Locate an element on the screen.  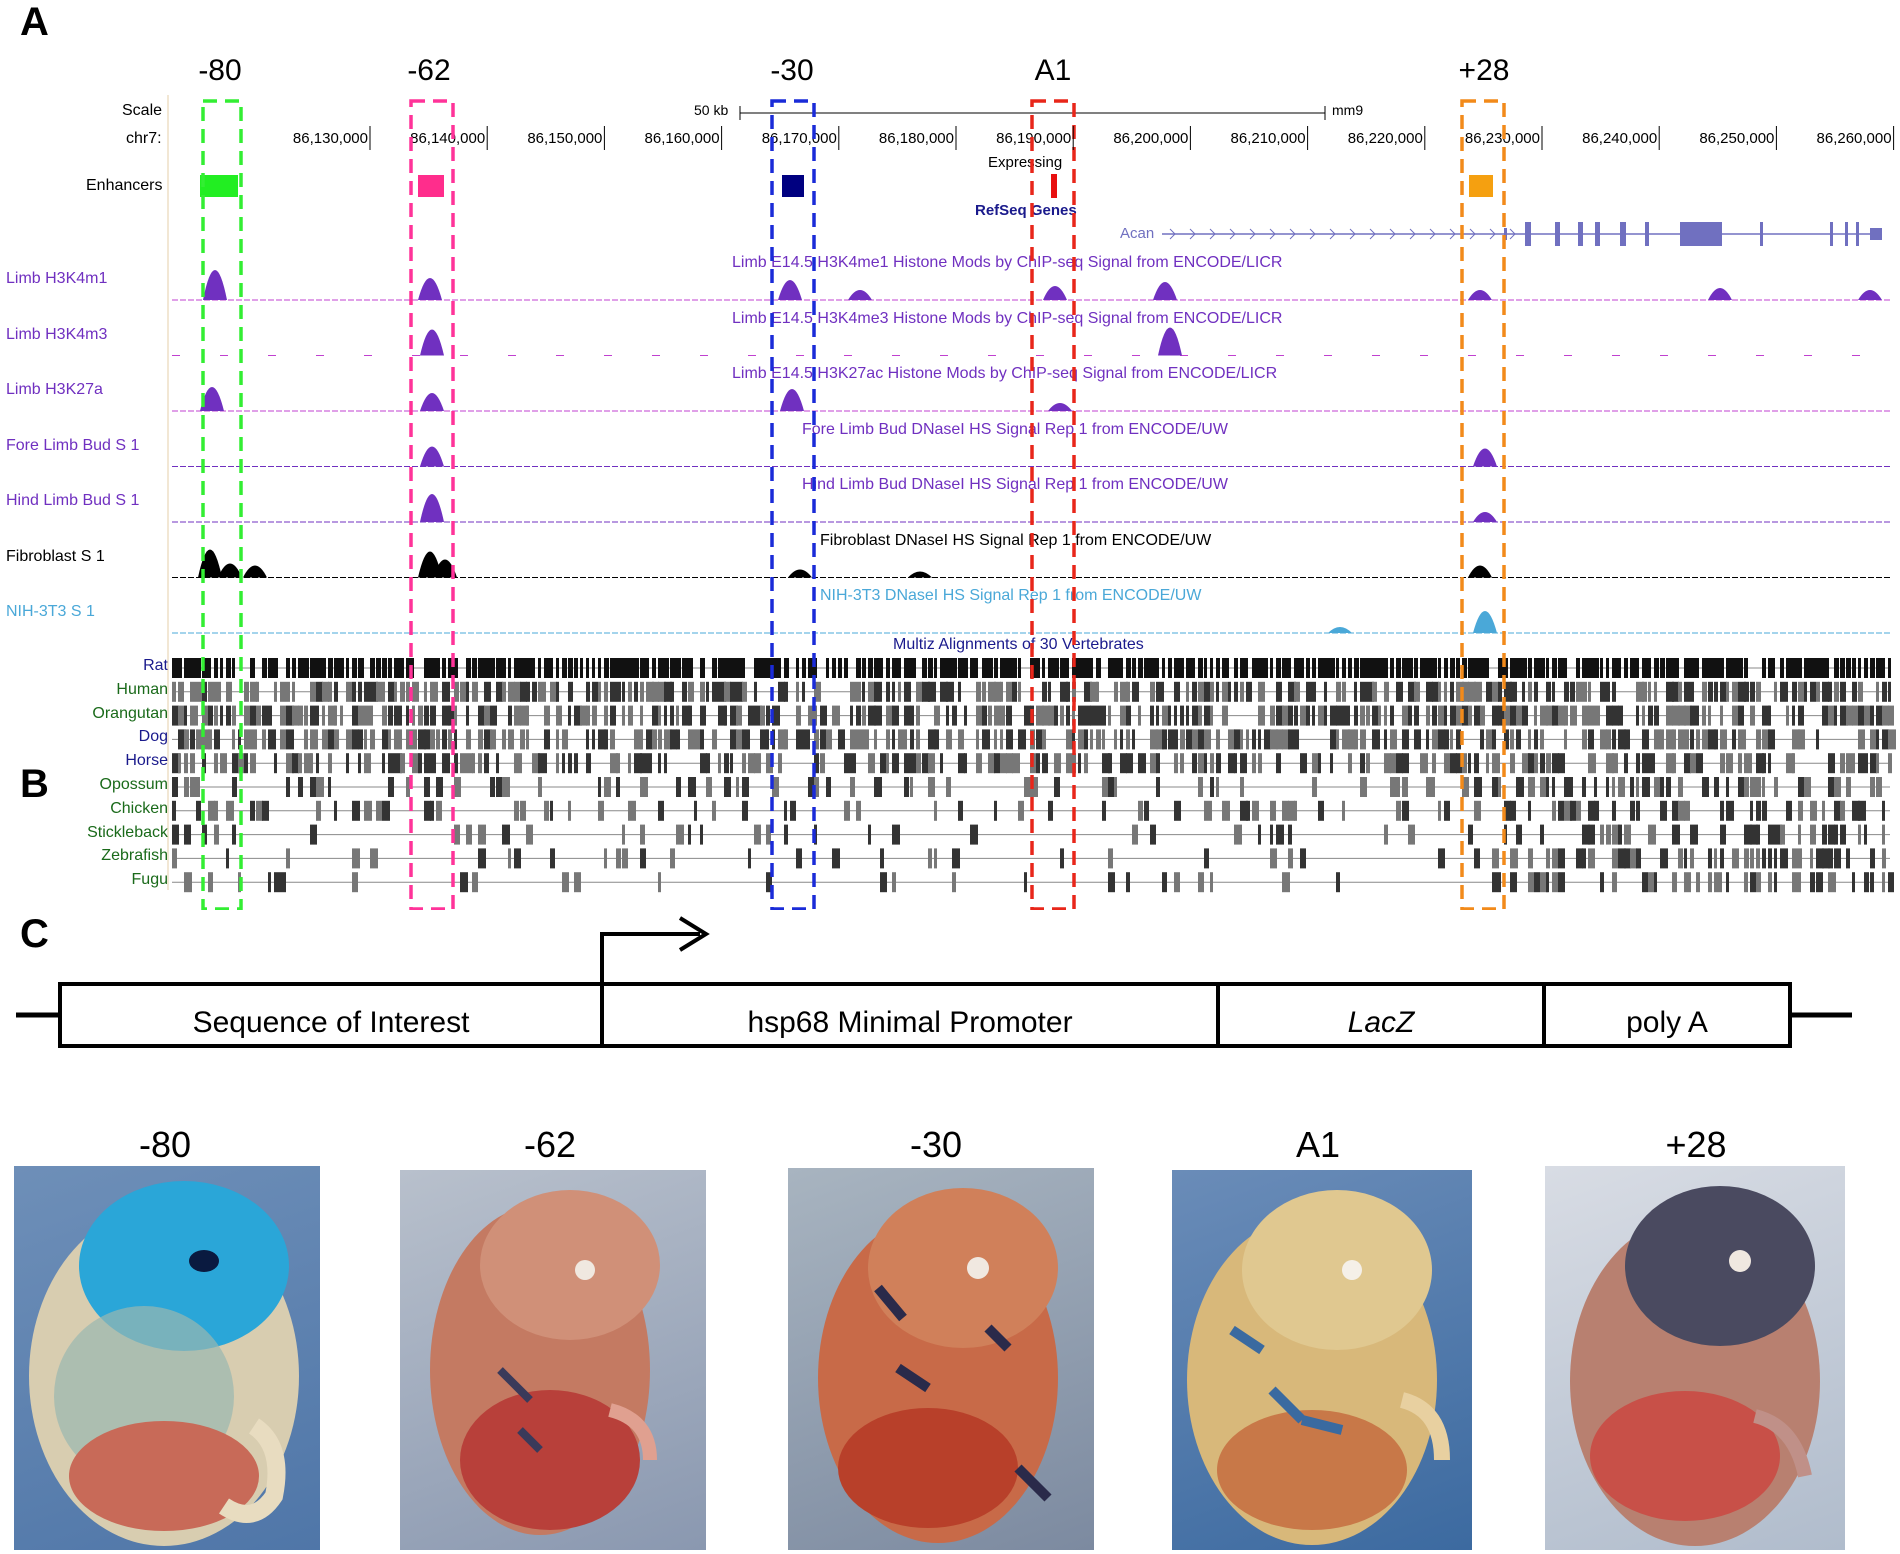
expressing-label: Expressing is located at coordinates (1025, 162).